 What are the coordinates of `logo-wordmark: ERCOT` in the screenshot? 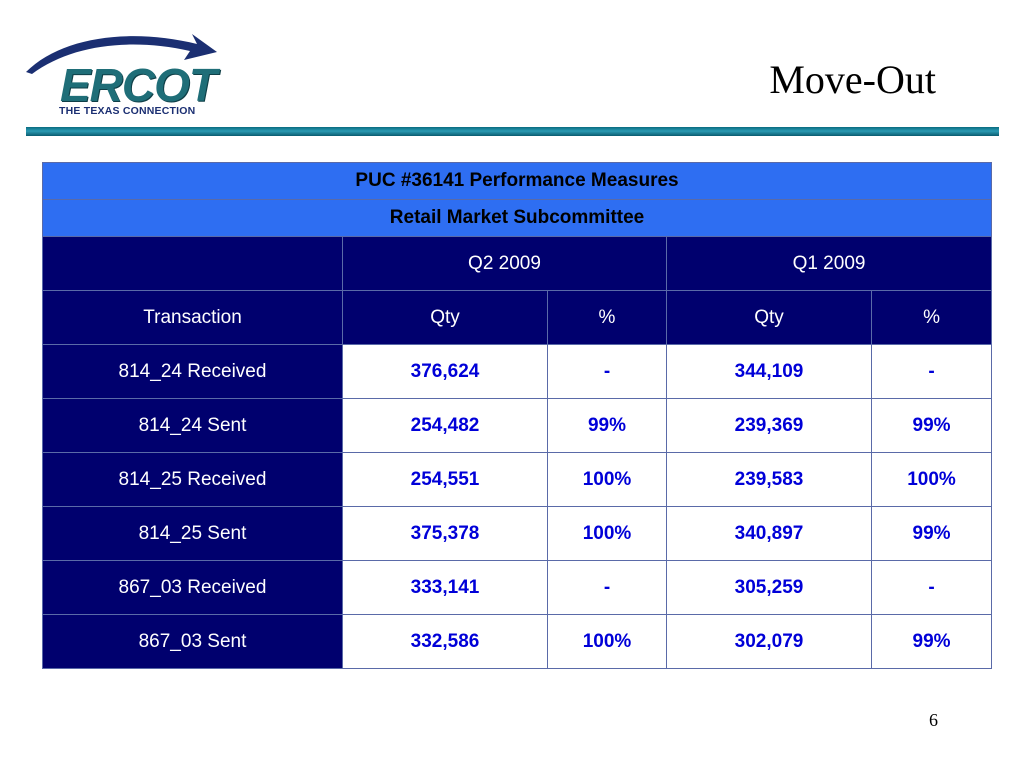 It's located at (138, 85).